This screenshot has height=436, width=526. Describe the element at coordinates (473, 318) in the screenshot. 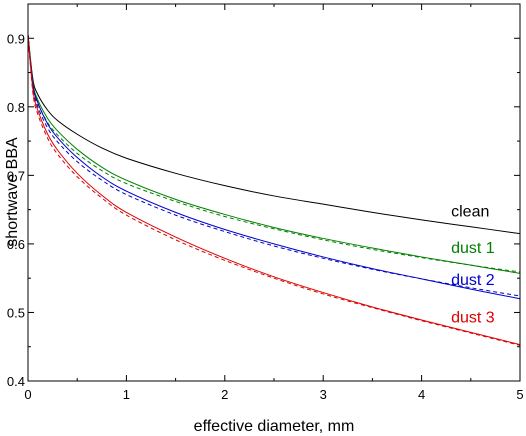

I see `series-label-dust-3: dust 3` at that location.